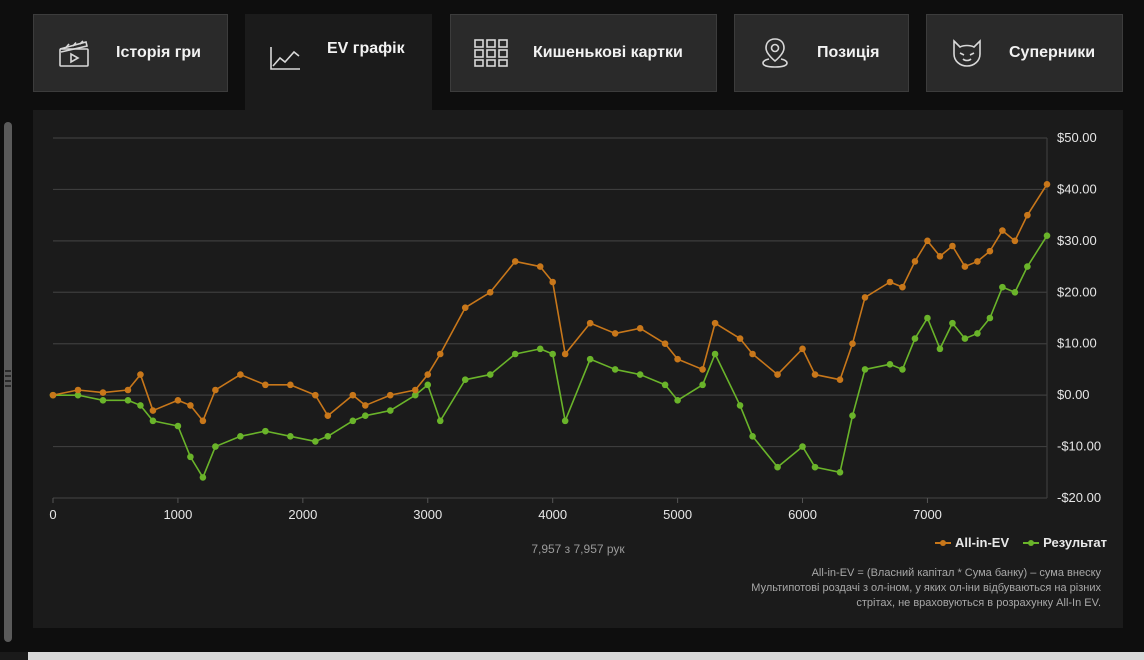 The image size is (1144, 660). What do you see at coordinates (1077, 240) in the screenshot?
I see `y-tick-label: $30.00` at bounding box center [1077, 240].